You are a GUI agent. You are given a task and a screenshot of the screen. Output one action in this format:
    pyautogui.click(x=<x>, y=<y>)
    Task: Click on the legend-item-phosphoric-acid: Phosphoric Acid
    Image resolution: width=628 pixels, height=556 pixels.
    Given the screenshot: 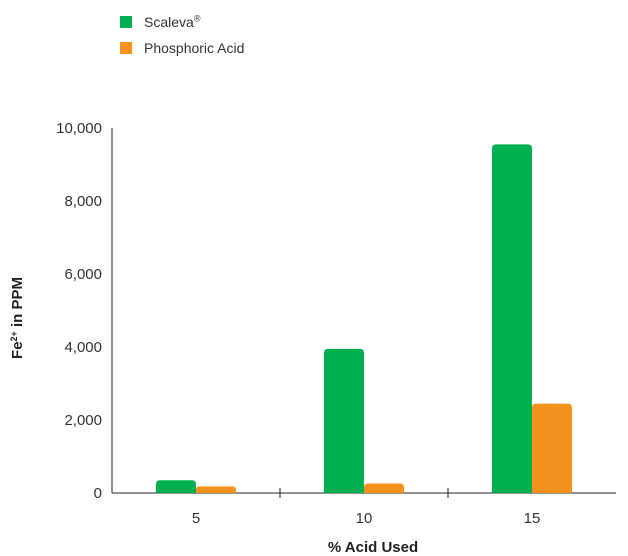 What is the action you would take?
    pyautogui.click(x=182, y=48)
    